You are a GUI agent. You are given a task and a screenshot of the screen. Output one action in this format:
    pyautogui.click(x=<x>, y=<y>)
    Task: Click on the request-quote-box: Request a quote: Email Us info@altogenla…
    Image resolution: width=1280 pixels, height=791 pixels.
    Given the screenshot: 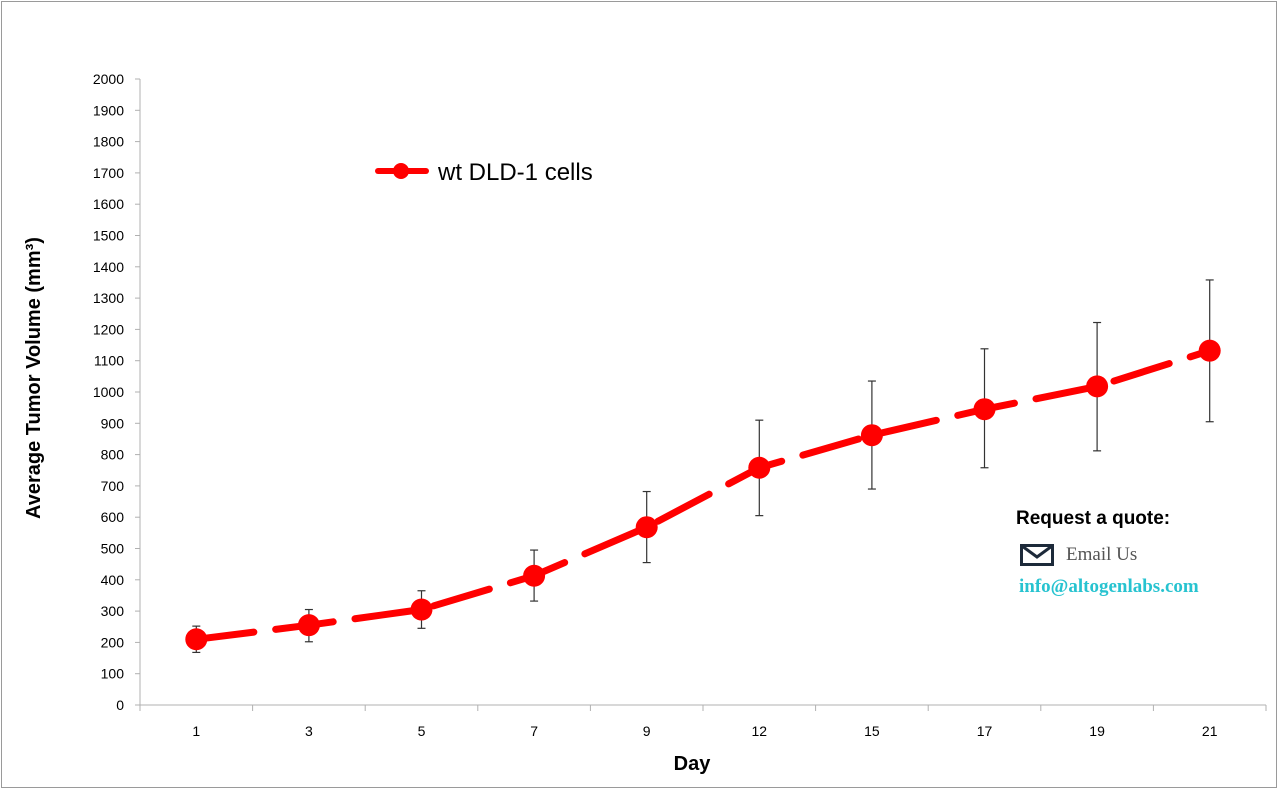 What is the action you would take?
    pyautogui.click(x=1141, y=553)
    